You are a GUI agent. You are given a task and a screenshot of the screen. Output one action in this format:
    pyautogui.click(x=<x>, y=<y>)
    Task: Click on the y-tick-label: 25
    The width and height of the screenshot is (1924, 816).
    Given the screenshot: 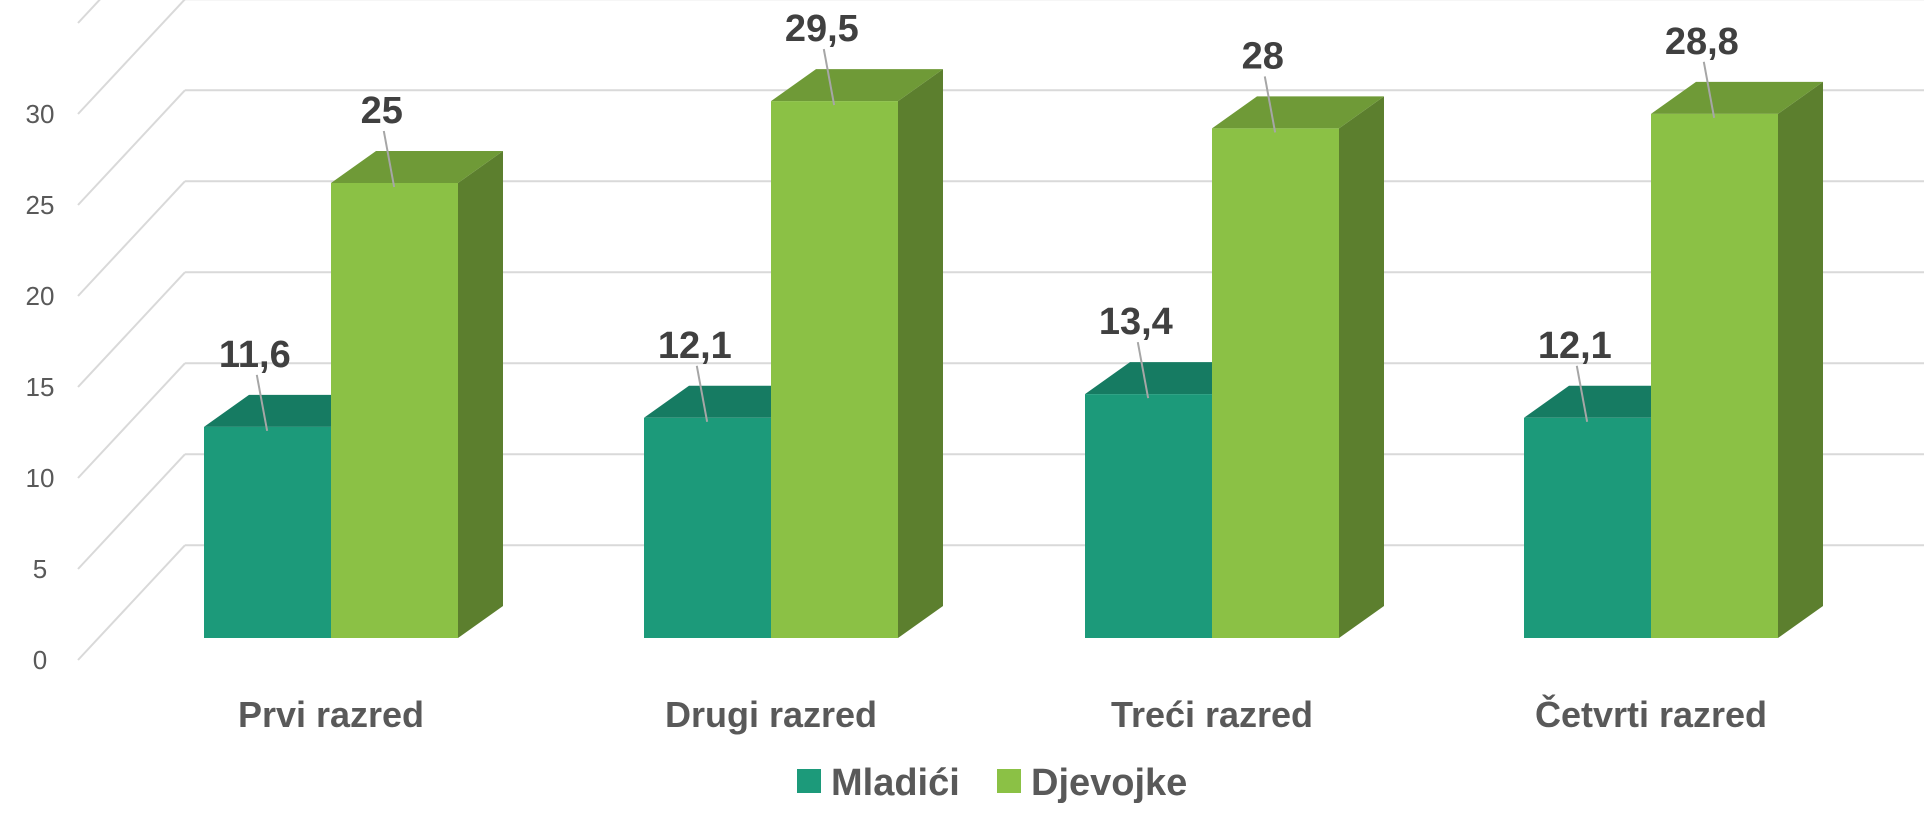 What is the action you would take?
    pyautogui.click(x=40, y=205)
    